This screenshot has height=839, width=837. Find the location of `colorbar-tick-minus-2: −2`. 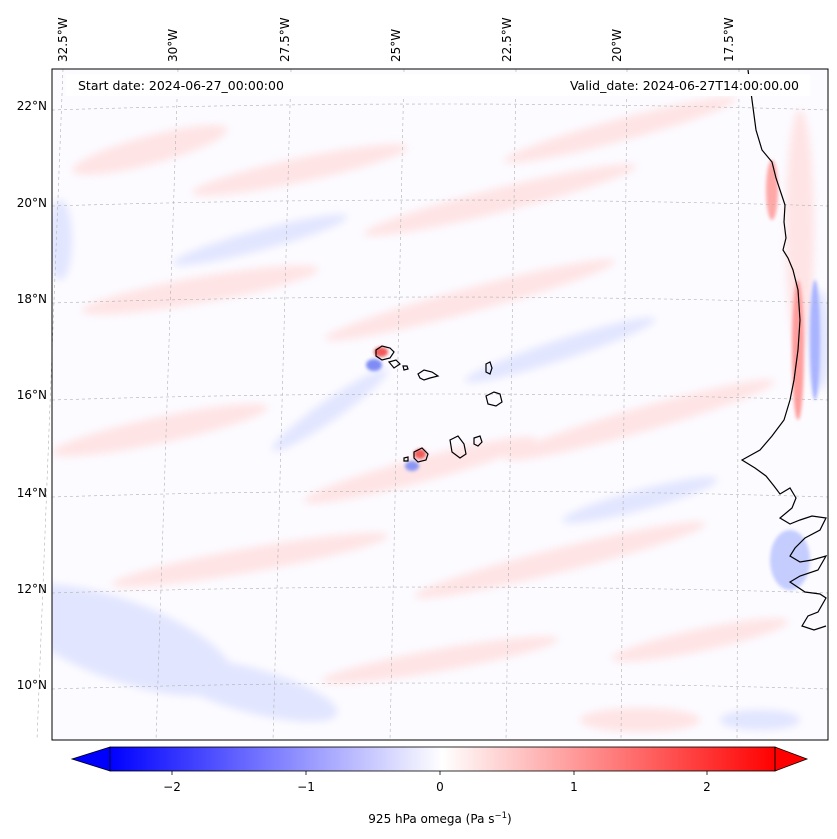

colorbar-tick-minus-2: −2 is located at coordinates (172, 787).